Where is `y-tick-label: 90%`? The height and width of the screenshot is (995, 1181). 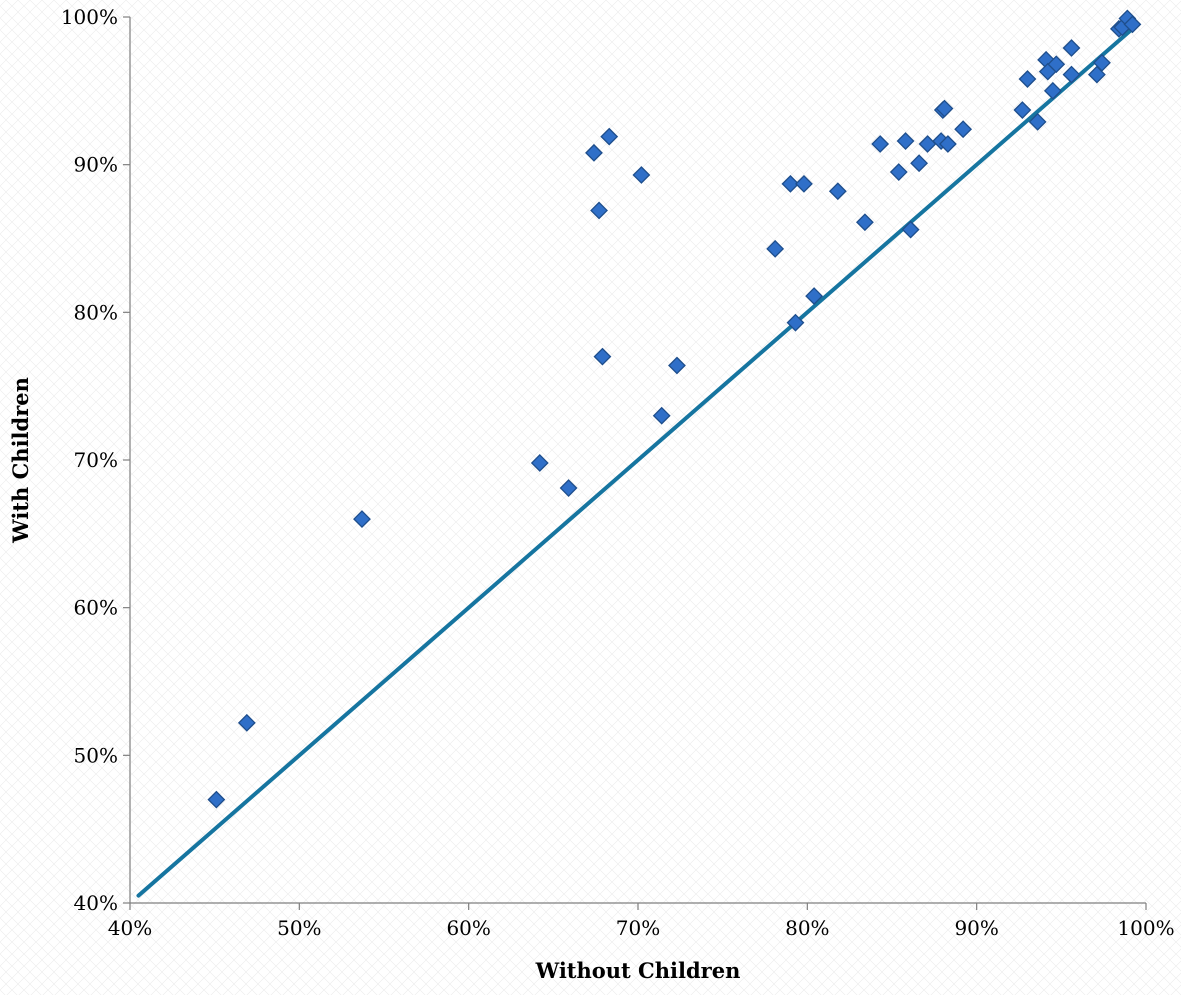 y-tick-label: 90% is located at coordinates (96, 165).